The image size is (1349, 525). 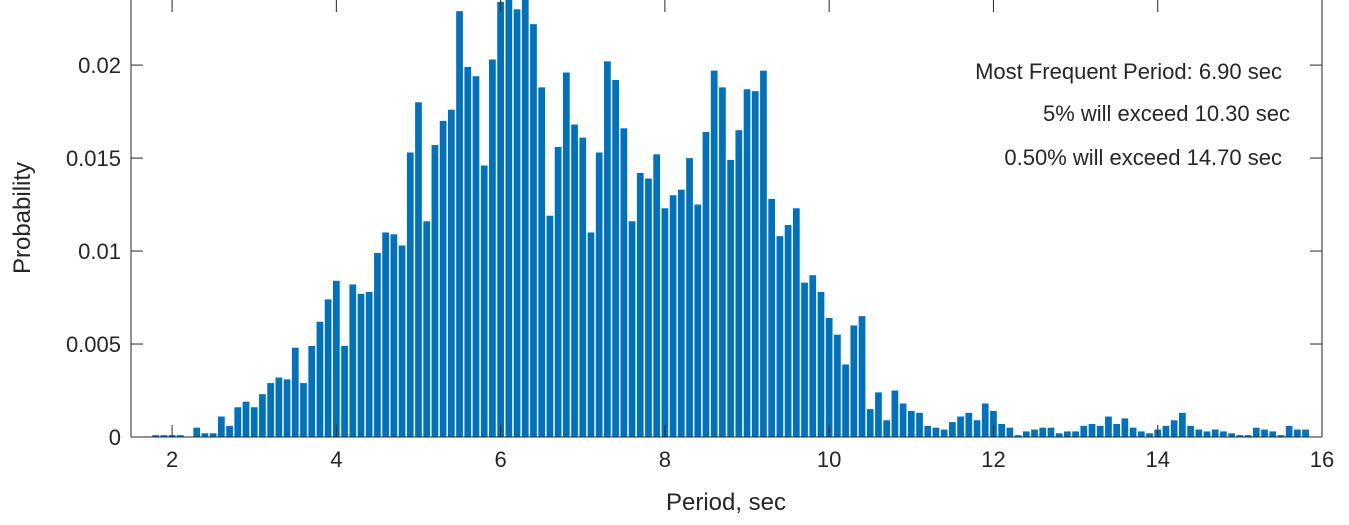 I want to click on y-axis-label: Probability, so click(x=22, y=218).